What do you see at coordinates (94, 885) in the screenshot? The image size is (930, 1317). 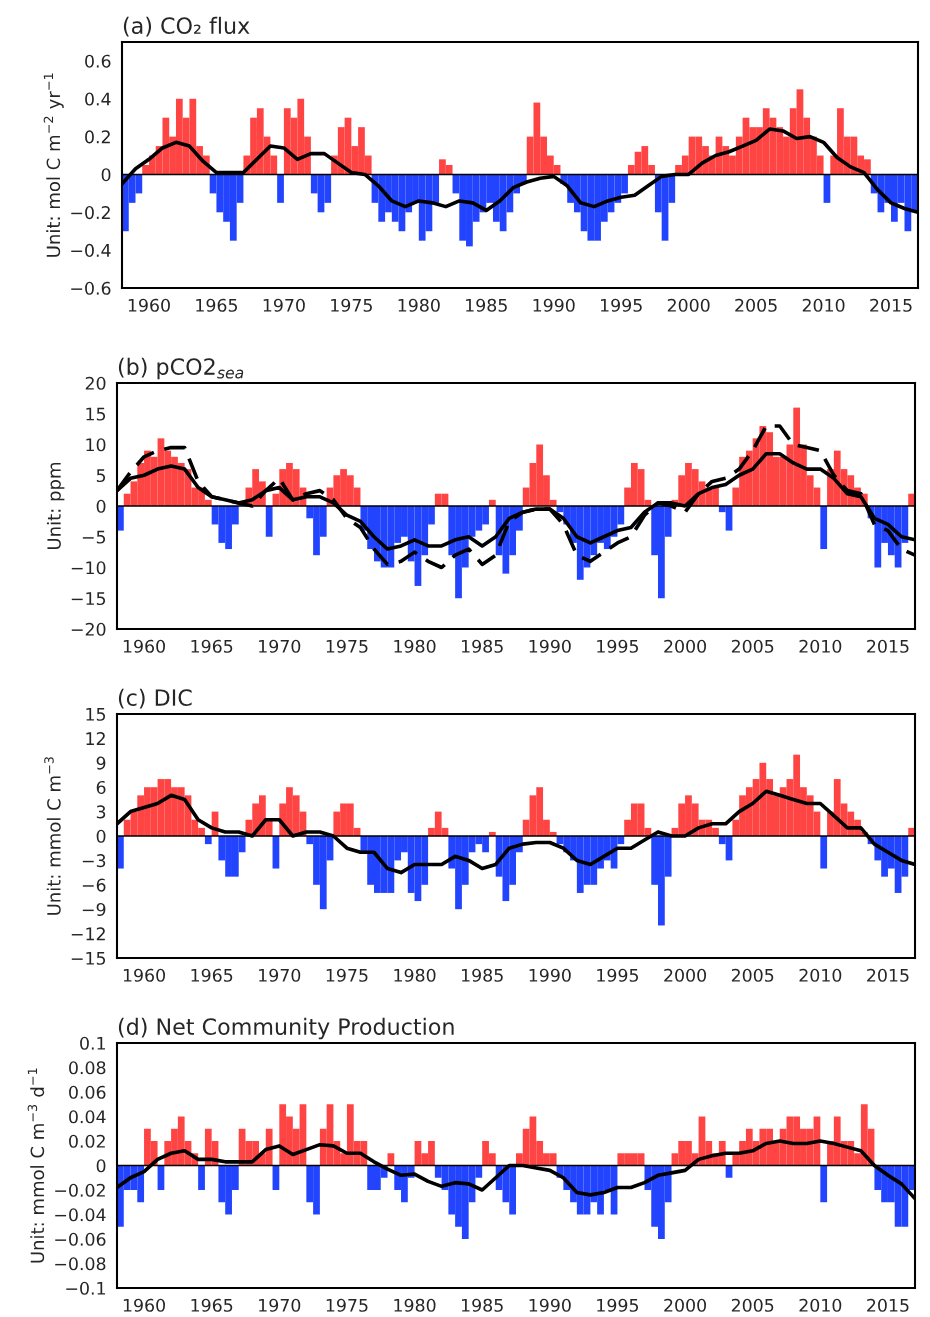 I see `y-tick-label: −6` at bounding box center [94, 885].